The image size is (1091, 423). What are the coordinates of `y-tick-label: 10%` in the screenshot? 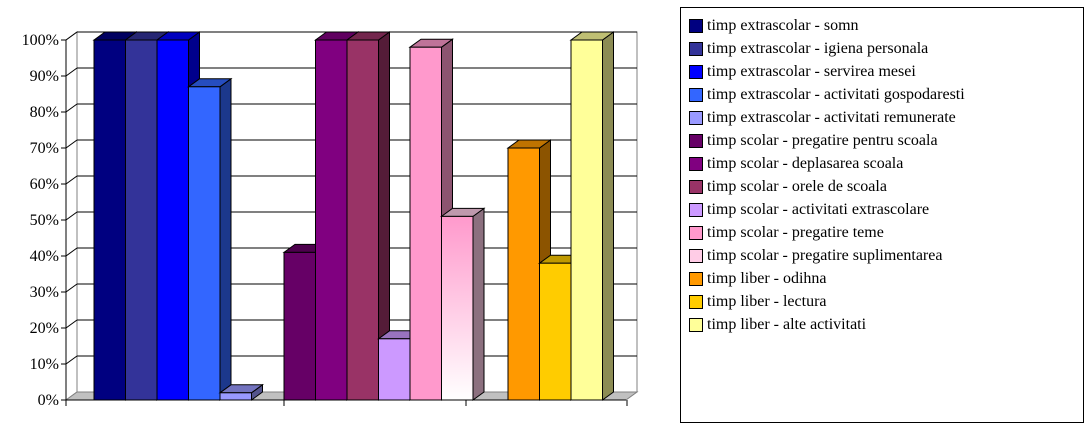 It's located at (44, 364).